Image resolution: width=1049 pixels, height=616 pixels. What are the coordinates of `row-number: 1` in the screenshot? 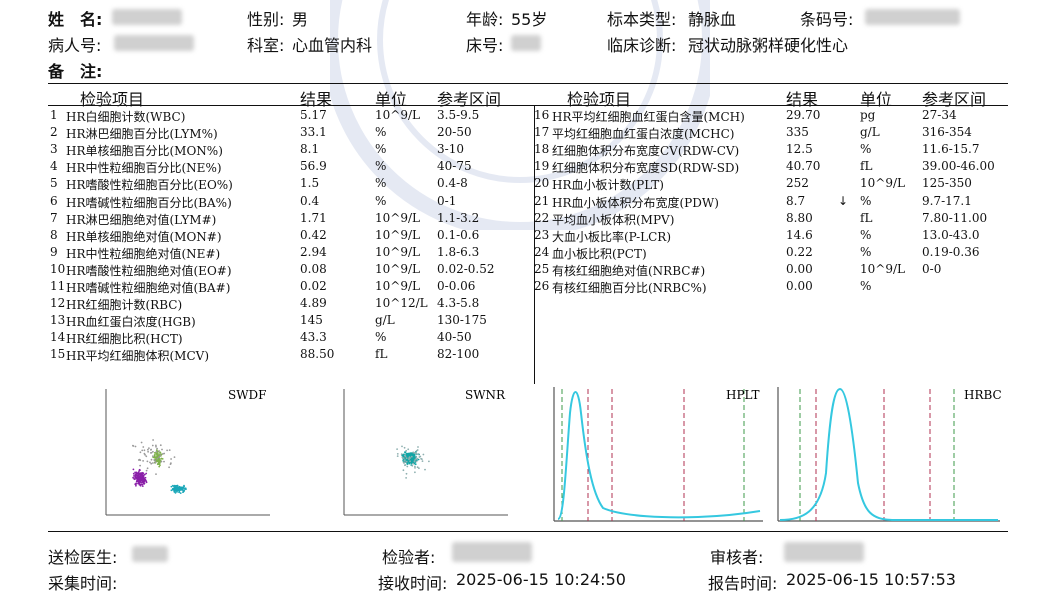 It's located at (54, 115).